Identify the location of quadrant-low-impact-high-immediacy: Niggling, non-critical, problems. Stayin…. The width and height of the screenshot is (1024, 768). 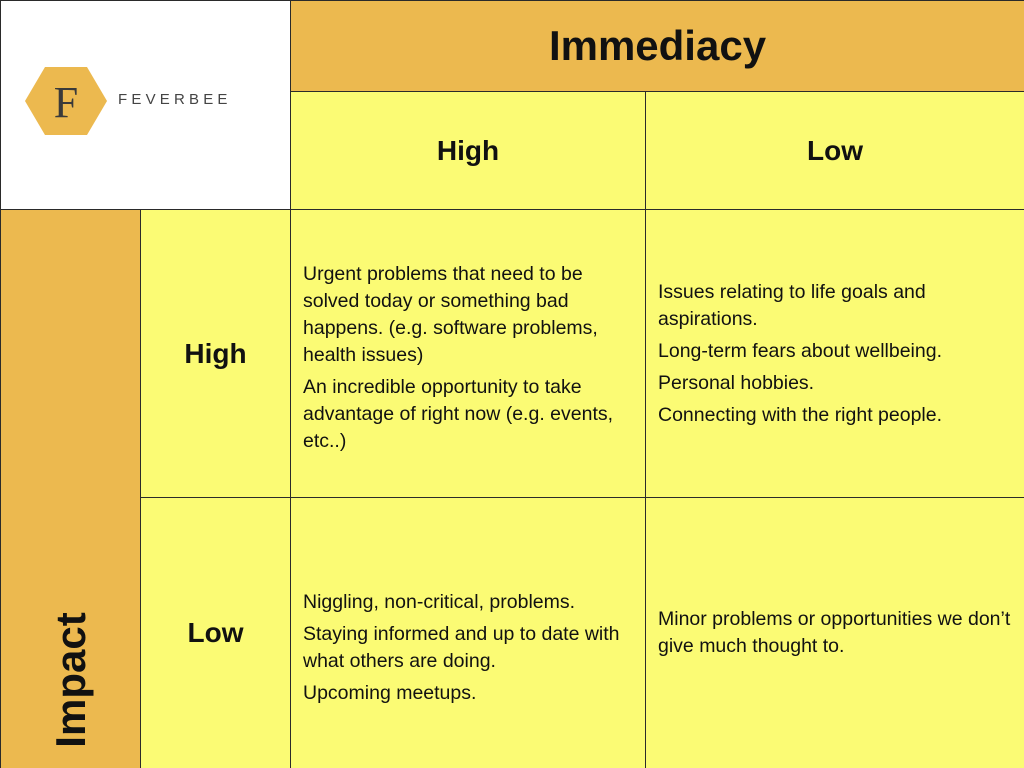
(468, 633).